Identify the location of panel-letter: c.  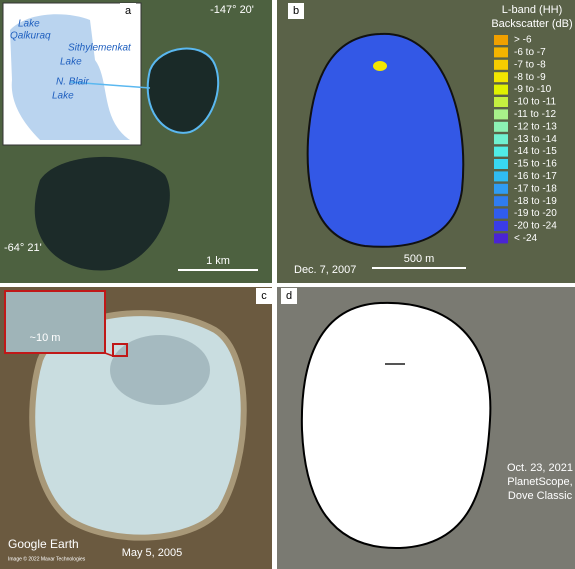
(264, 296).